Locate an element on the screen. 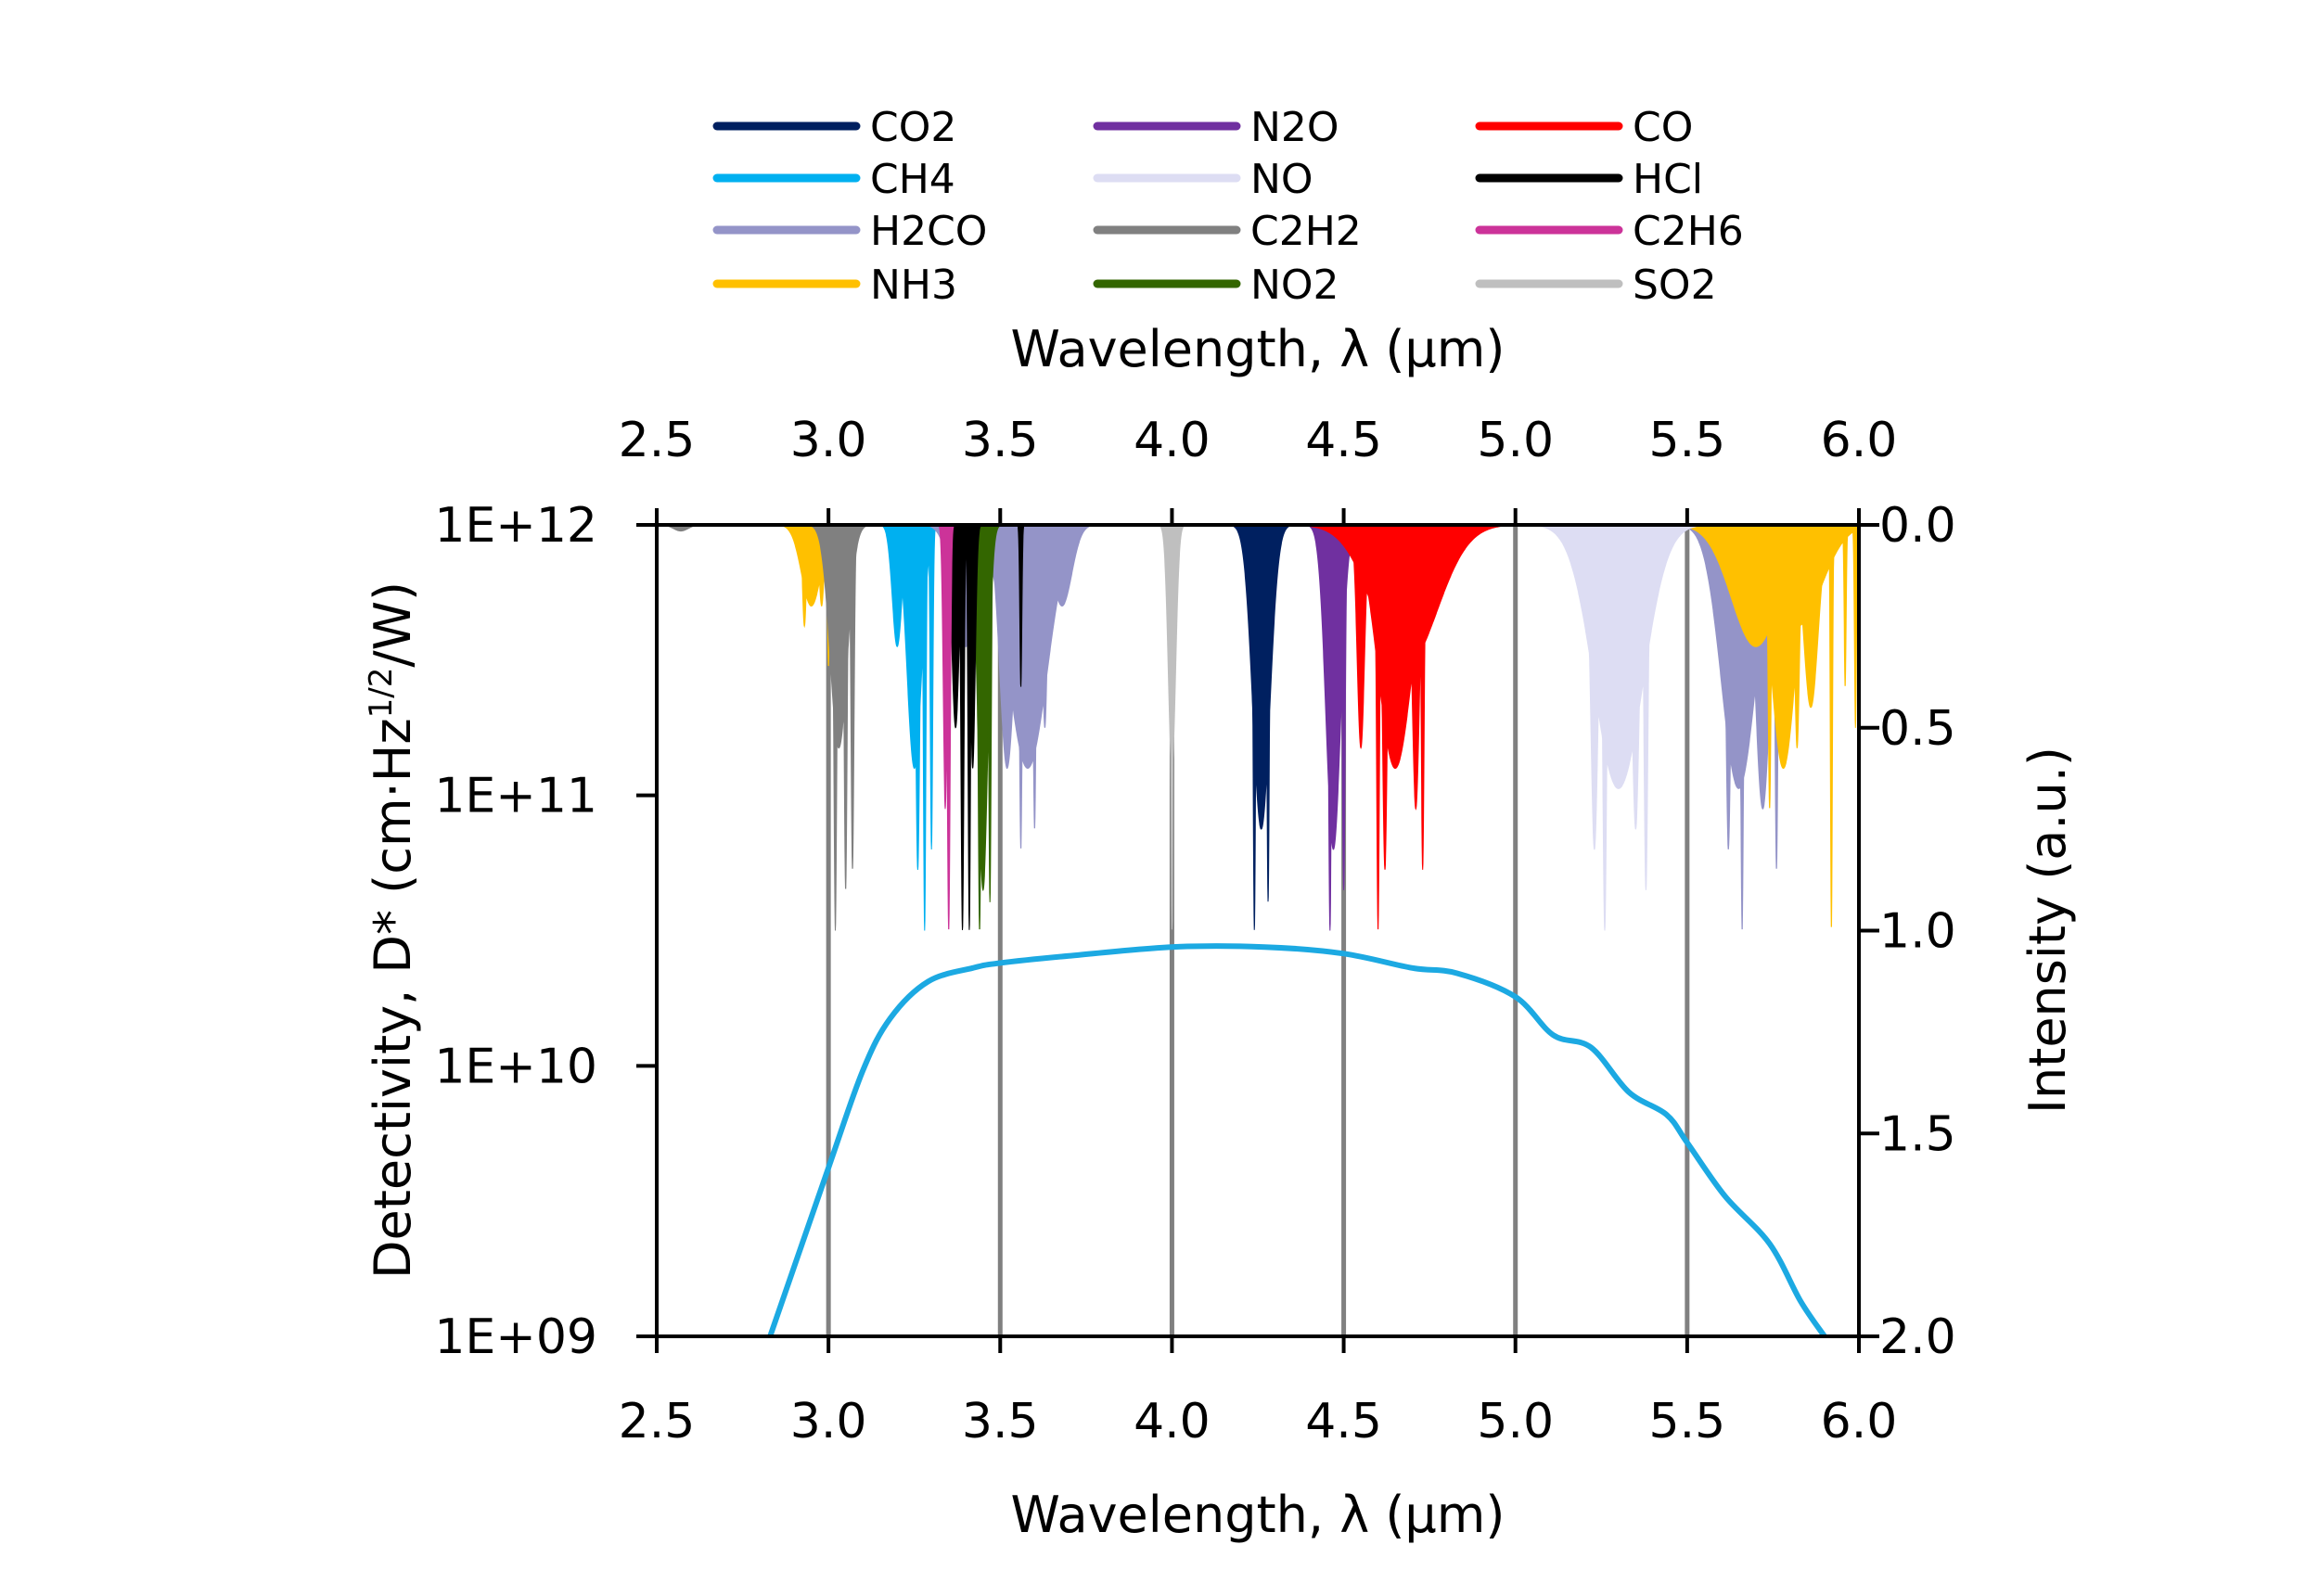 The width and height of the screenshot is (2319, 1596). top-x-tick-label: 3.5 is located at coordinates (1000, 440).